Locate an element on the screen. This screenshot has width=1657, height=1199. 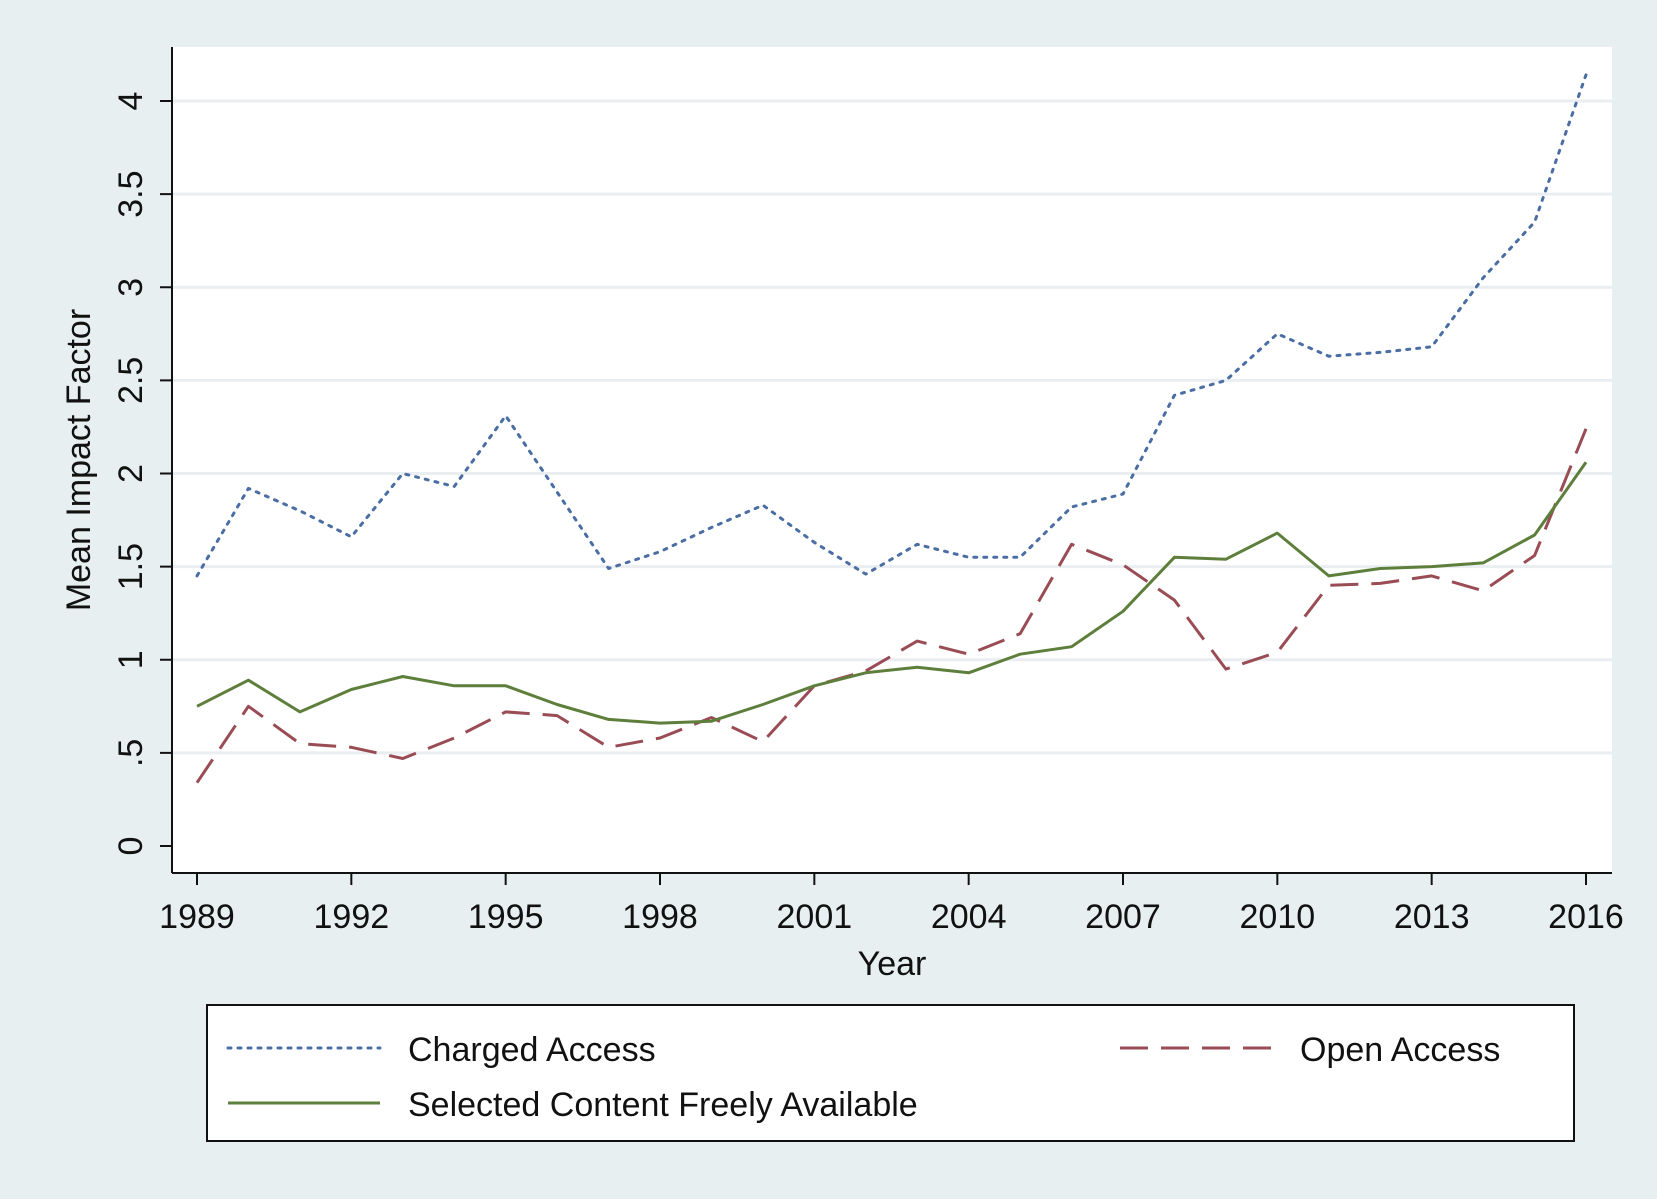
legend-label-selected-content: Selected Content Freely Available is located at coordinates (663, 1105).